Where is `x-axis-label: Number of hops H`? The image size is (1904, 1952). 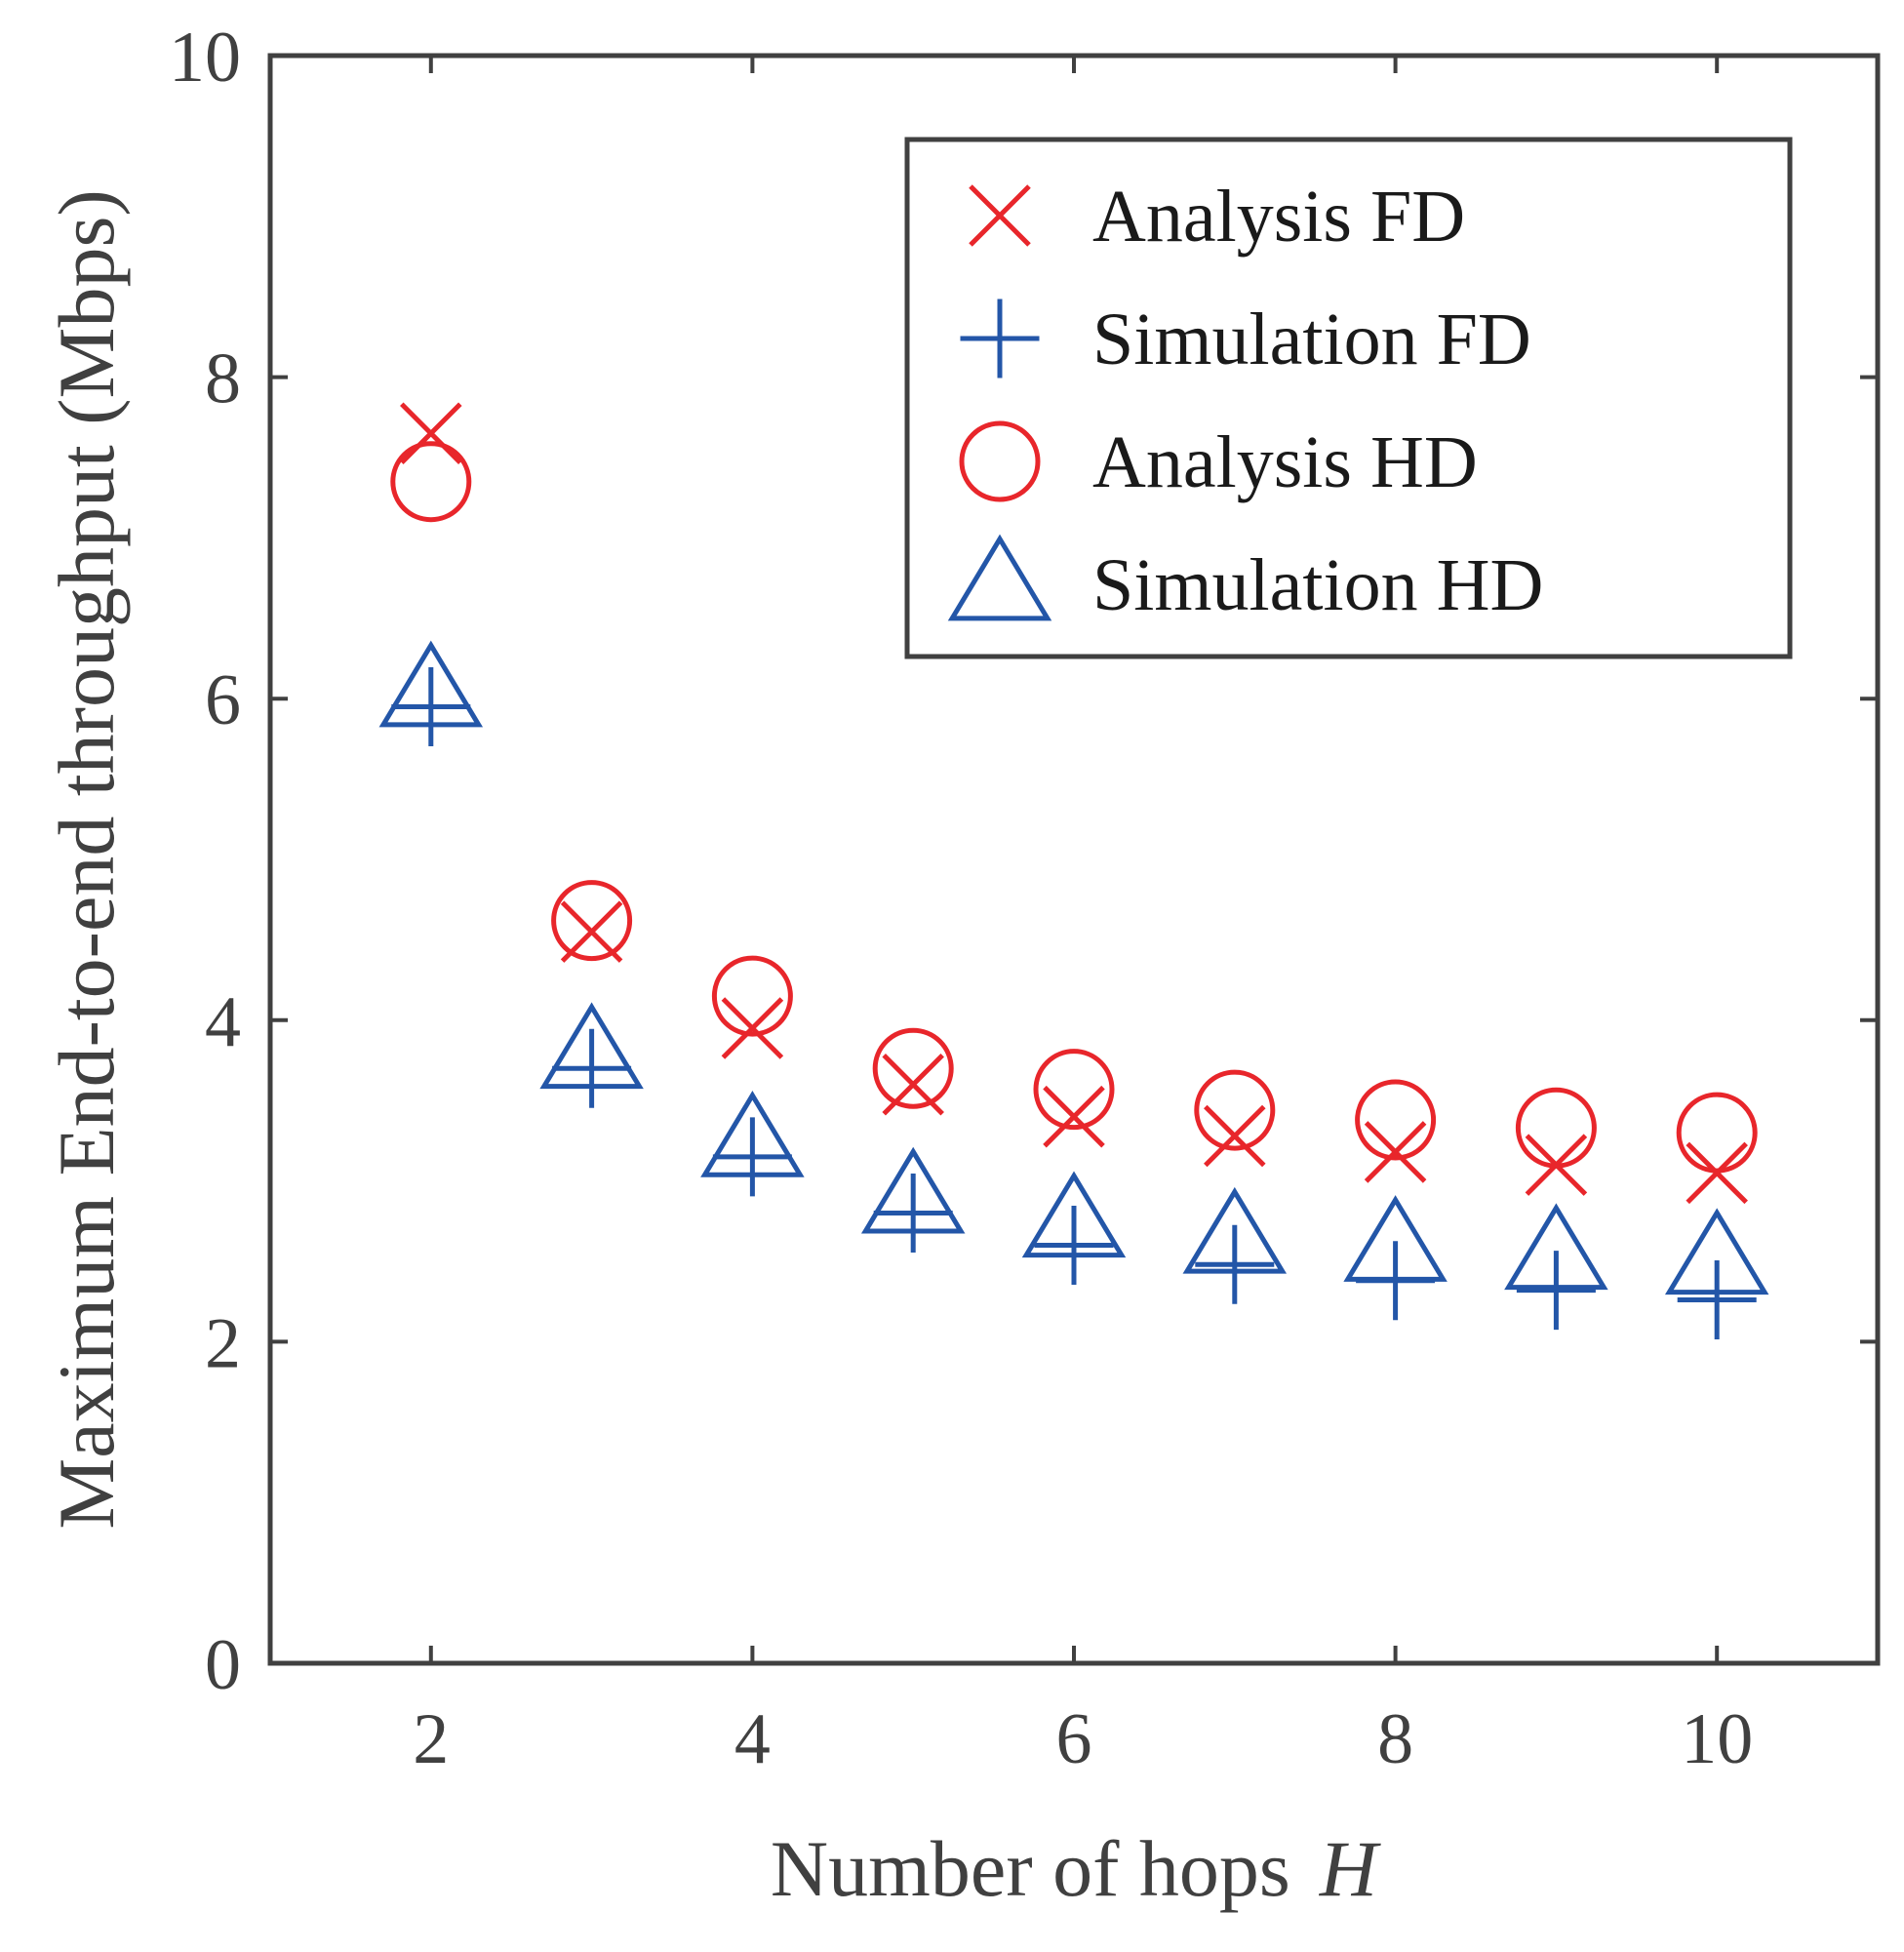
x-axis-label: Number of hops H is located at coordinates (1076, 1869).